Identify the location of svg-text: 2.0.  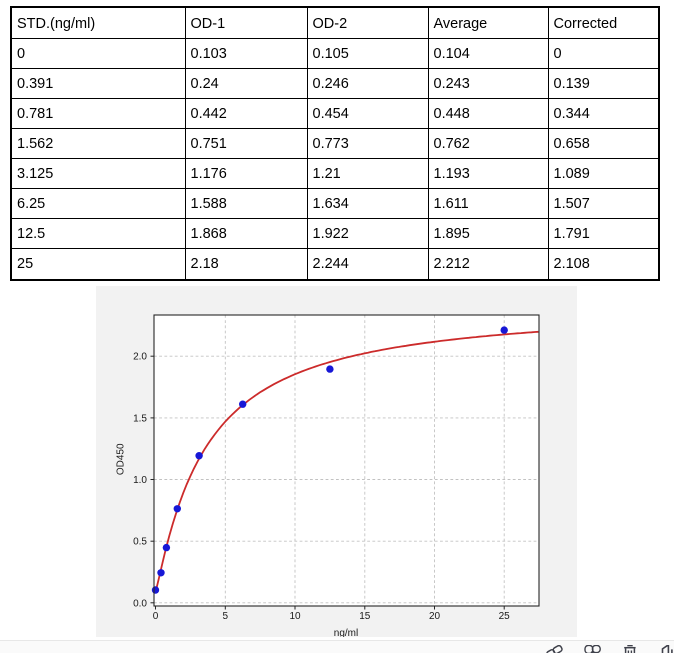
(140, 357).